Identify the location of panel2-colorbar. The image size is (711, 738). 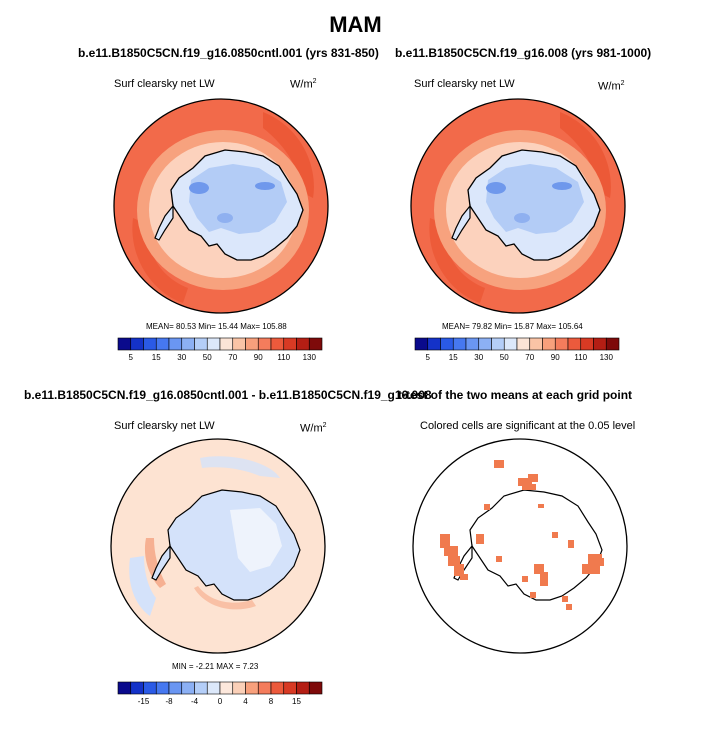
(517, 344).